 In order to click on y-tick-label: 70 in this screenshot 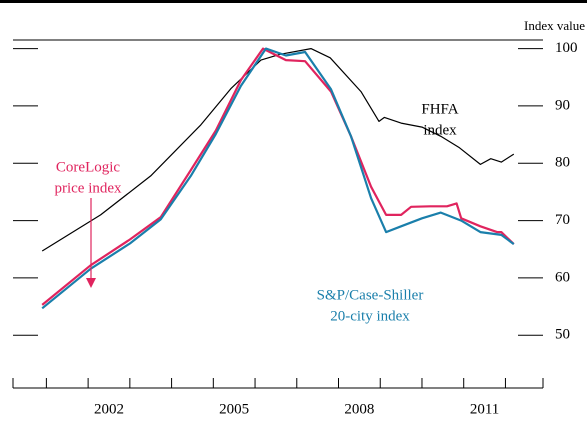, I will do `click(562, 220)`.